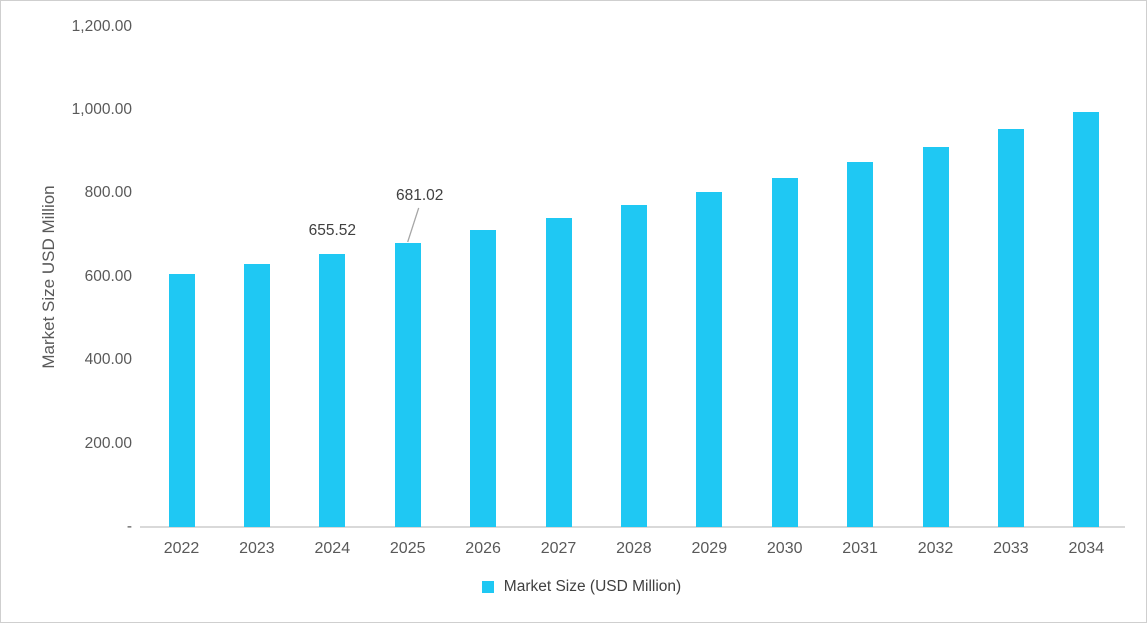 The width and height of the screenshot is (1147, 623). What do you see at coordinates (332, 230) in the screenshot?
I see `data-label-2024: 655.52` at bounding box center [332, 230].